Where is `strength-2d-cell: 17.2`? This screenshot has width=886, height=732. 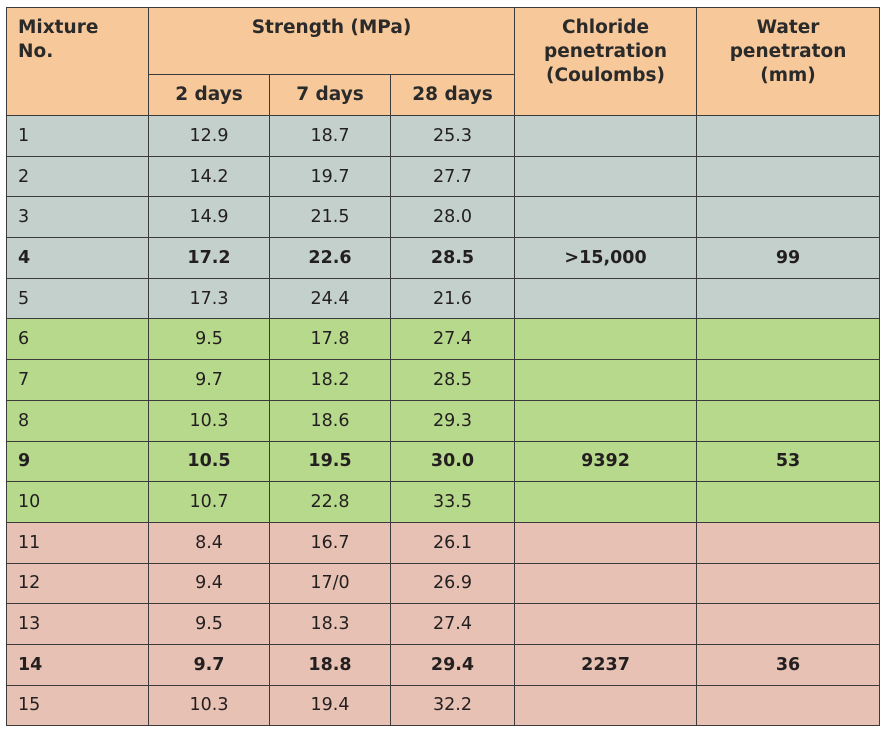 strength-2d-cell: 17.2 is located at coordinates (209, 258).